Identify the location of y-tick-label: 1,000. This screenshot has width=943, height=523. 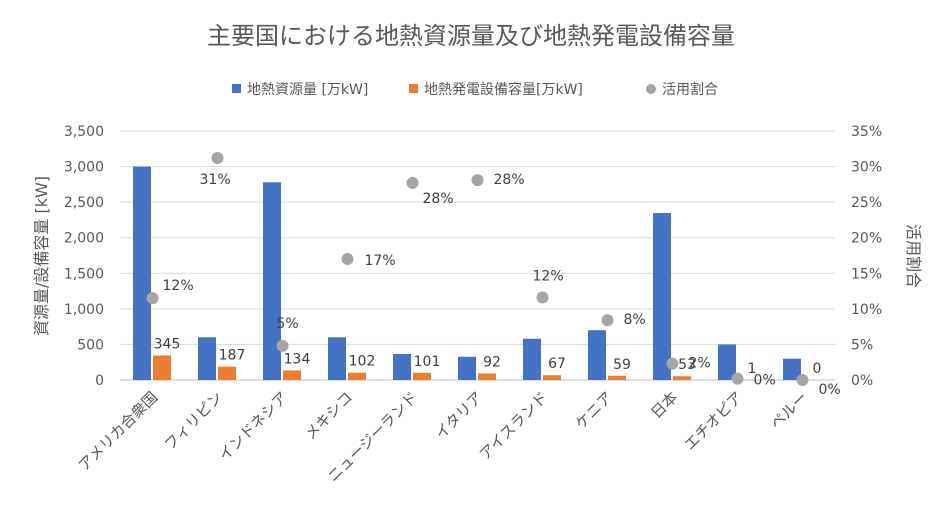
(84, 310).